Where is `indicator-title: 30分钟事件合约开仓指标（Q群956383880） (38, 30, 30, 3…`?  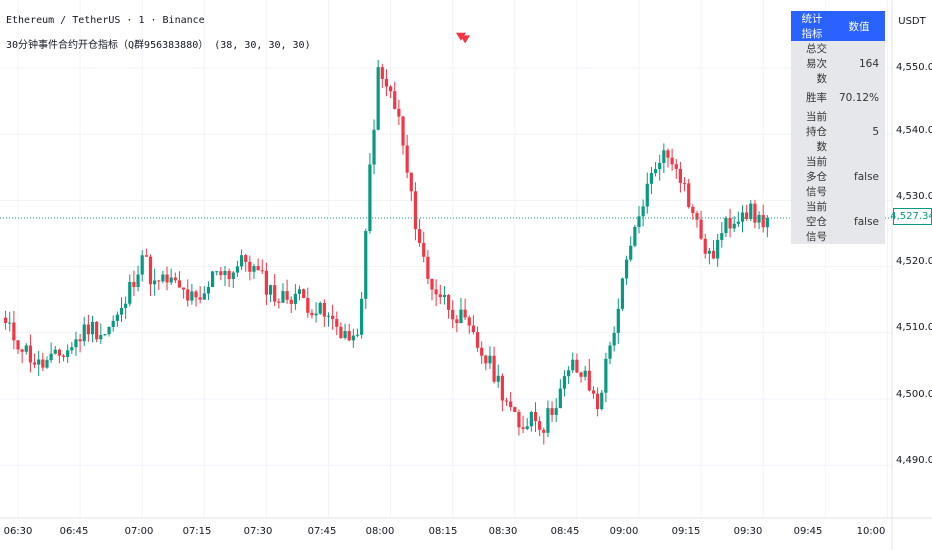
indicator-title: 30分钟事件合约开仓指标（Q群956383880） (38, 30, 30, 3… is located at coordinates (158, 45).